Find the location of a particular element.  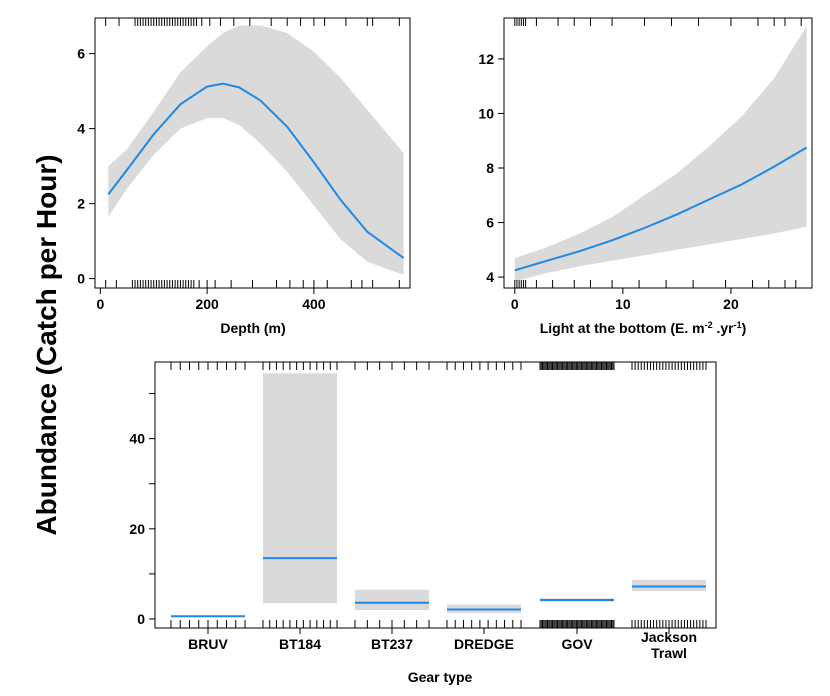

light-plot-frame is located at coordinates (658, 153).